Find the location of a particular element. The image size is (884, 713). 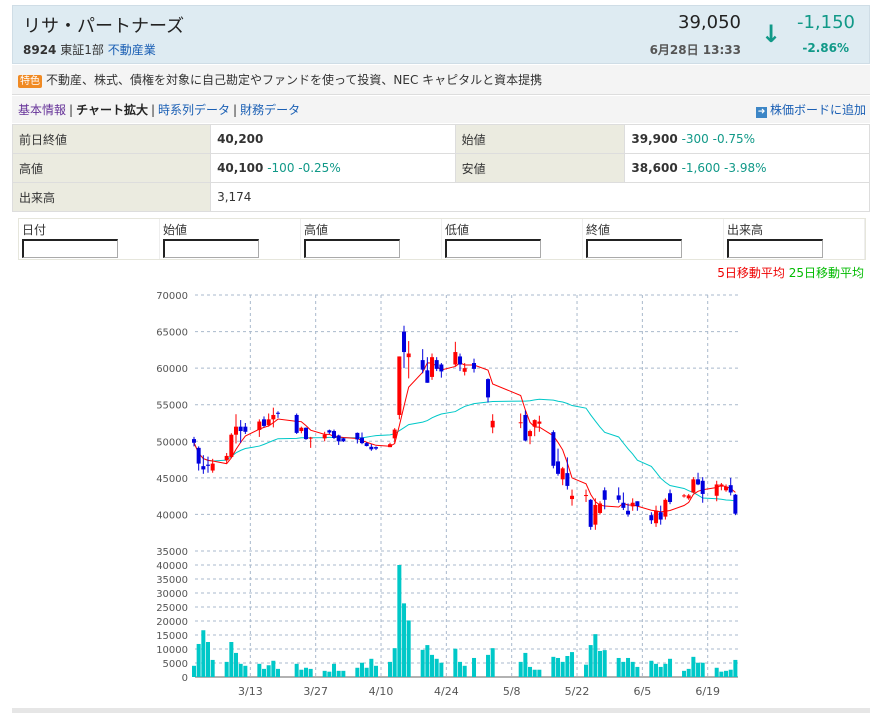

x-tick-label: 6/5 is located at coordinates (643, 691).